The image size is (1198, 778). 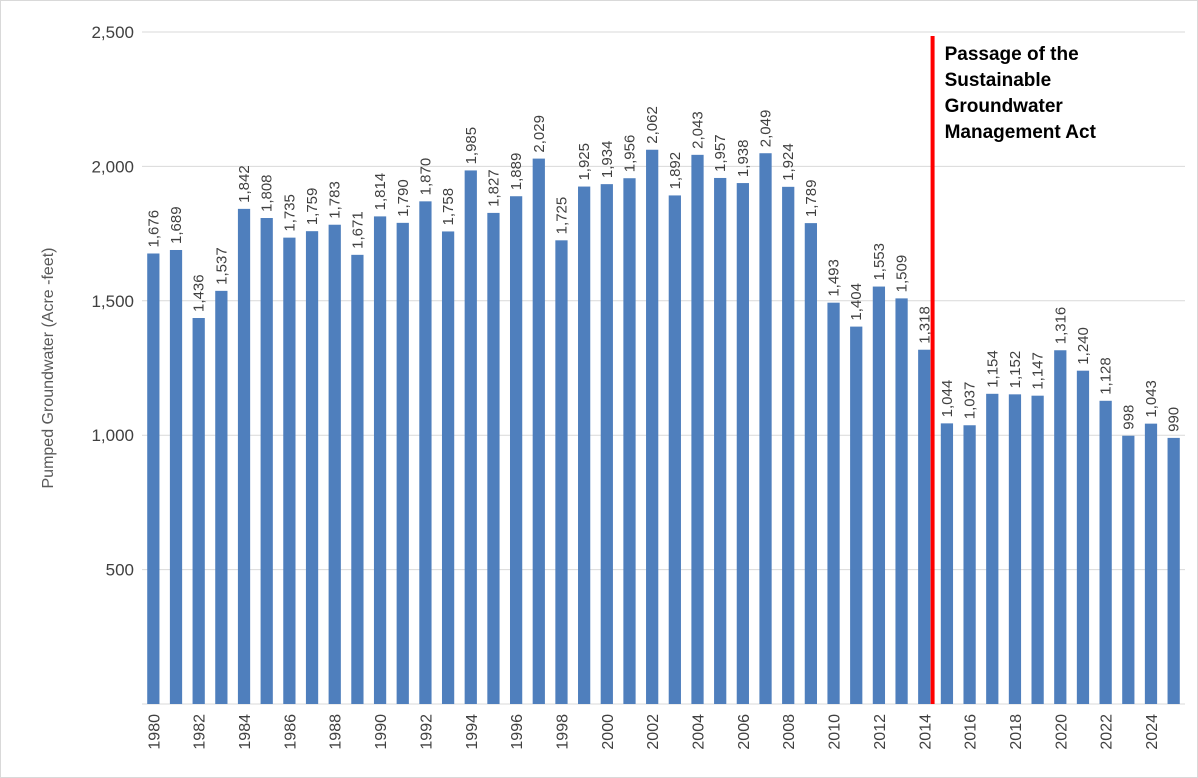 I want to click on x-tick-label: 1996, so click(x=517, y=732).